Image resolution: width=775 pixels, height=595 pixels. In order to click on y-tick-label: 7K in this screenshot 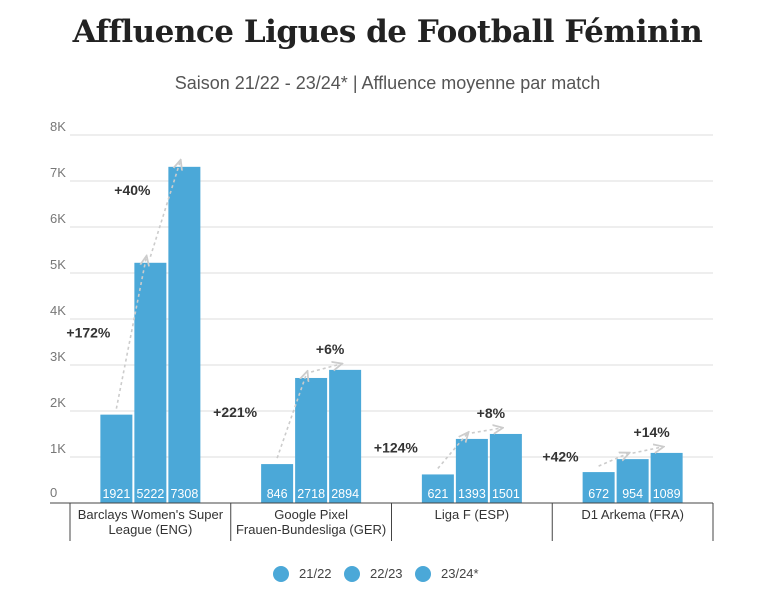, I will do `click(58, 172)`.